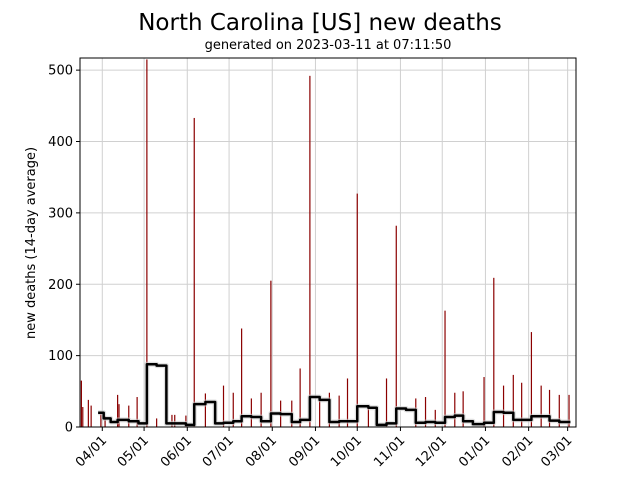  I want to click on x-tick-label: 02/01, so click(517, 451).